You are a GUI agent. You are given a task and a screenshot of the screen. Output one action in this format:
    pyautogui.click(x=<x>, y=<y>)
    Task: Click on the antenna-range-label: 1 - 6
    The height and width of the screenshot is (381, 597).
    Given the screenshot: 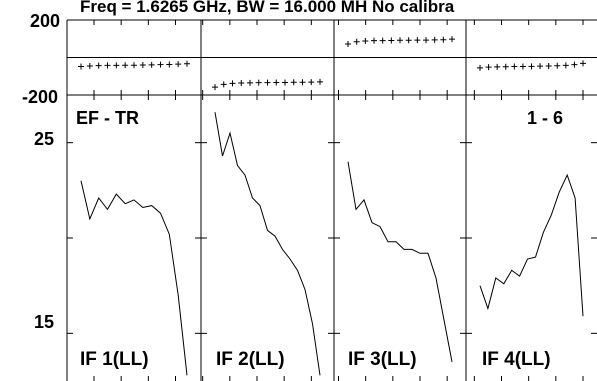 What is the action you would take?
    pyautogui.click(x=545, y=118)
    